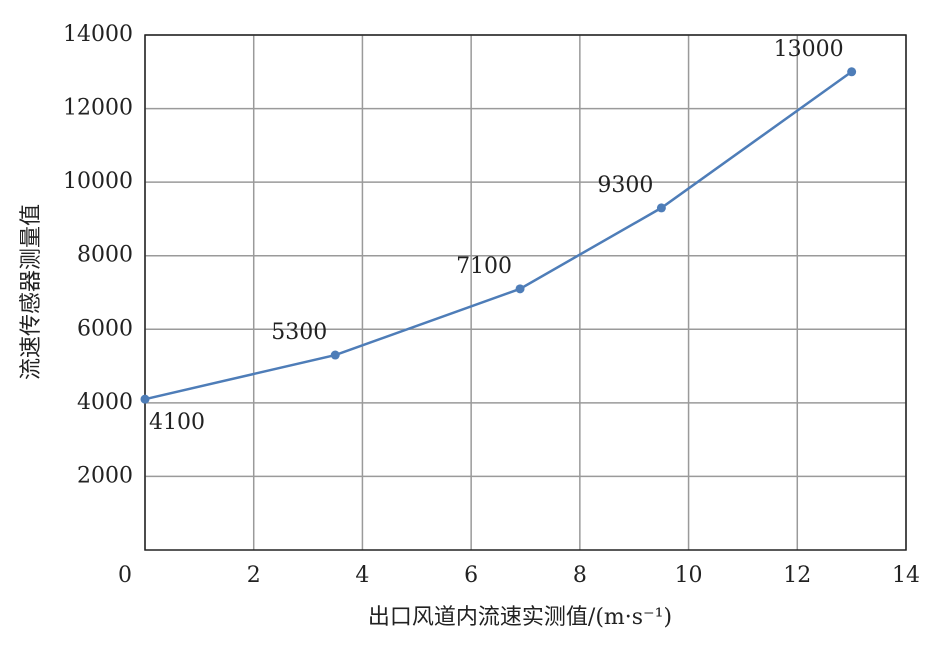 The image size is (945, 657). Describe the element at coordinates (484, 266) in the screenshot. I see `data-label: 7100` at that location.